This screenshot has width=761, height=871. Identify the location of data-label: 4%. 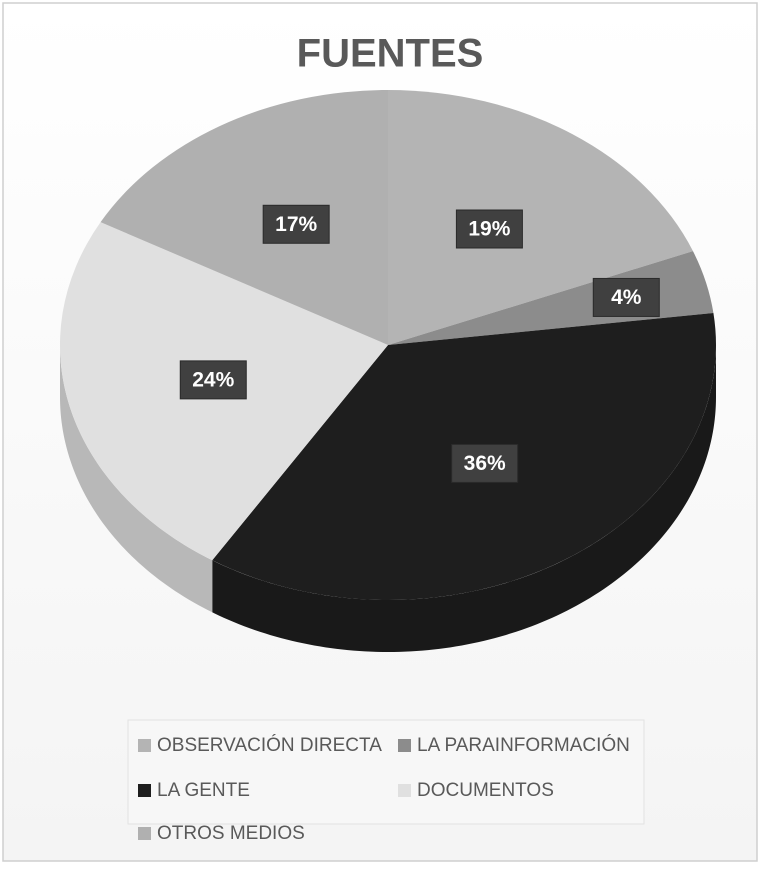
(626, 297).